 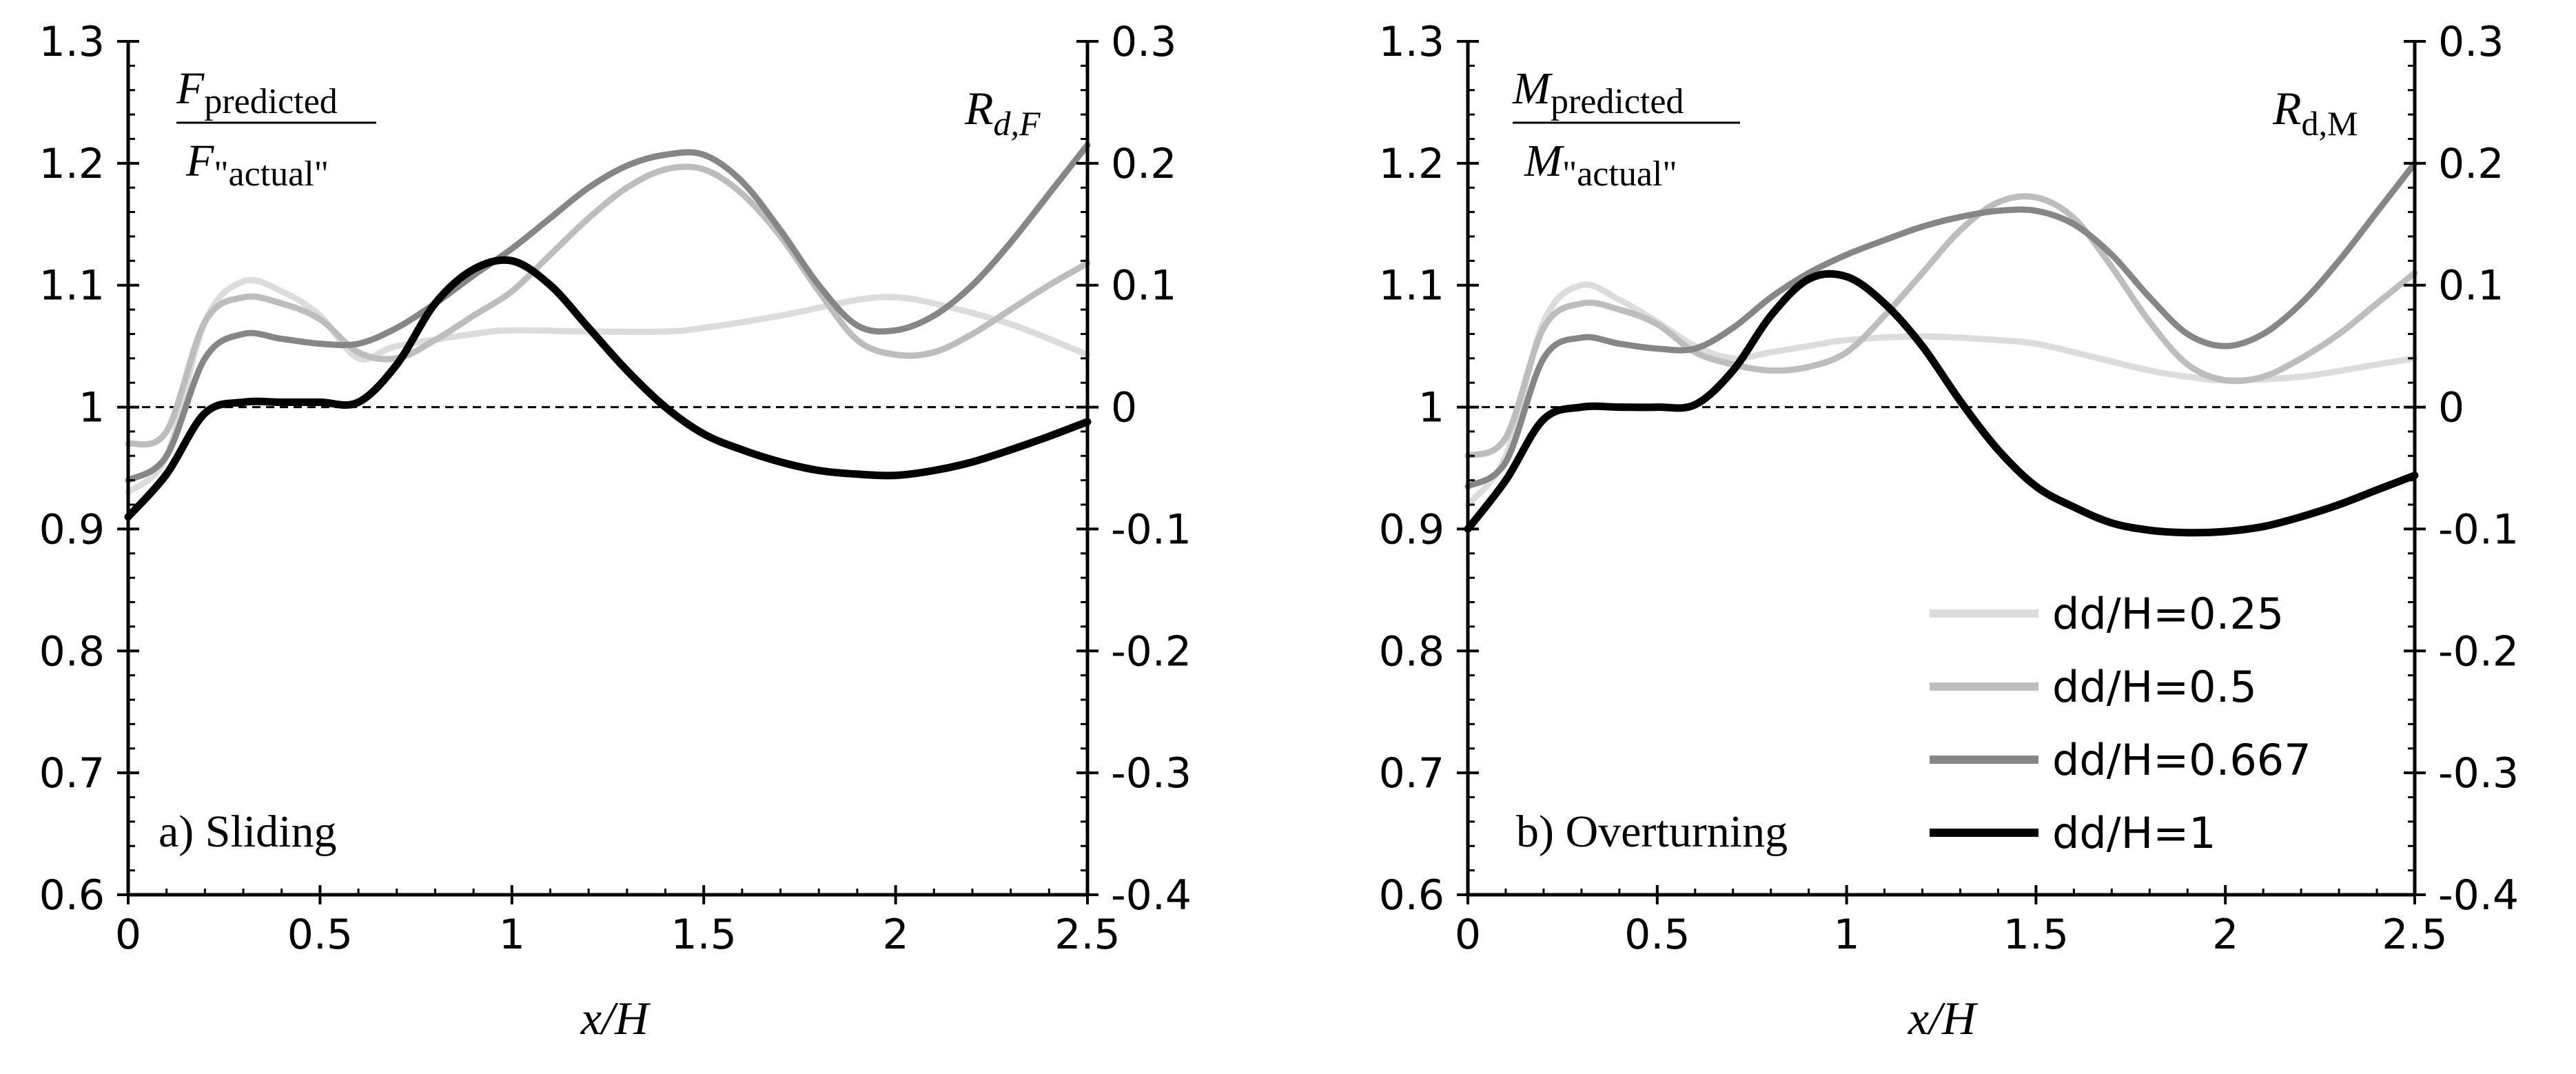 I want to click on legend-item: dd/H=1, so click(x=2073, y=833).